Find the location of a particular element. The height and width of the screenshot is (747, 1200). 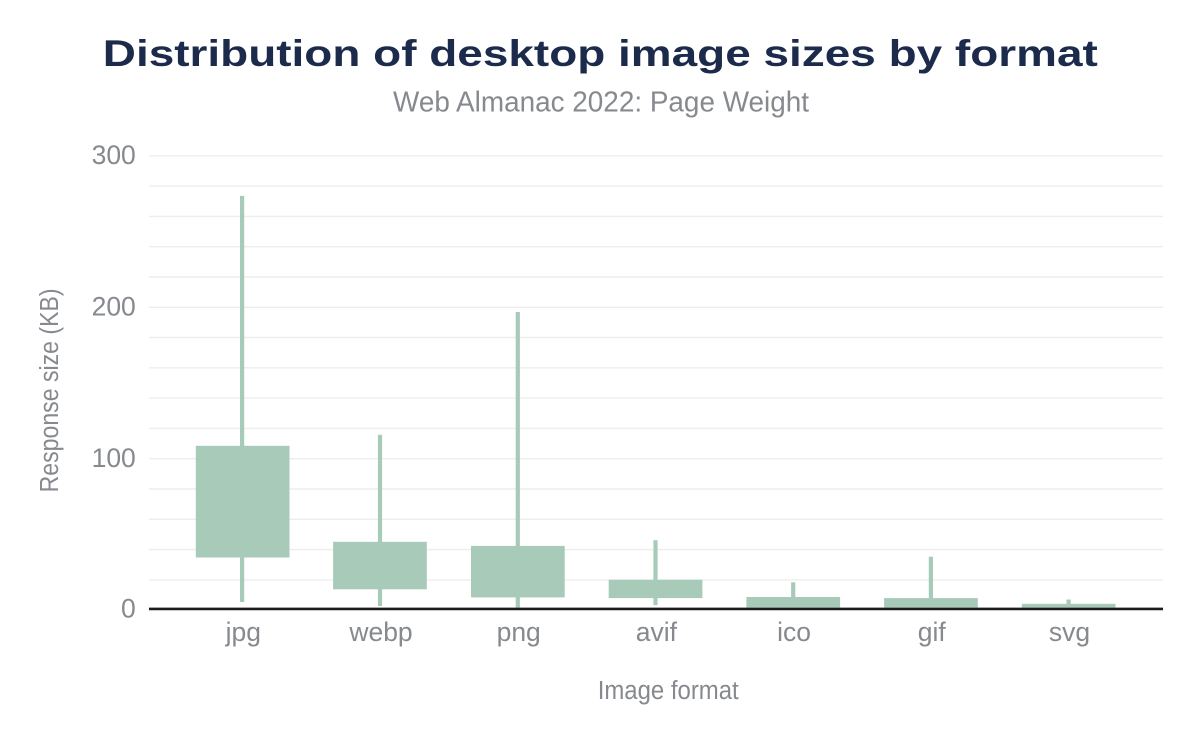

svg-text: 300 is located at coordinates (114, 155).